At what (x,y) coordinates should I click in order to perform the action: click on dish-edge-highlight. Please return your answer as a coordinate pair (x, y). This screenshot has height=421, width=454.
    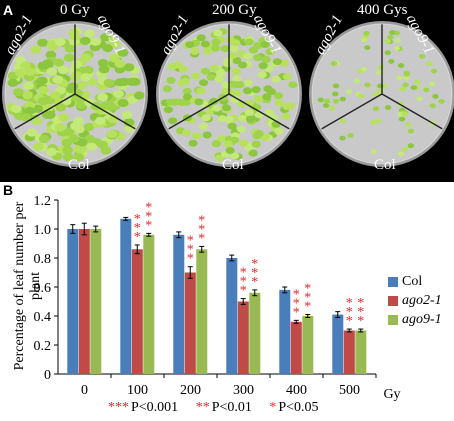
    Looking at the image, I should click on (382, 94).